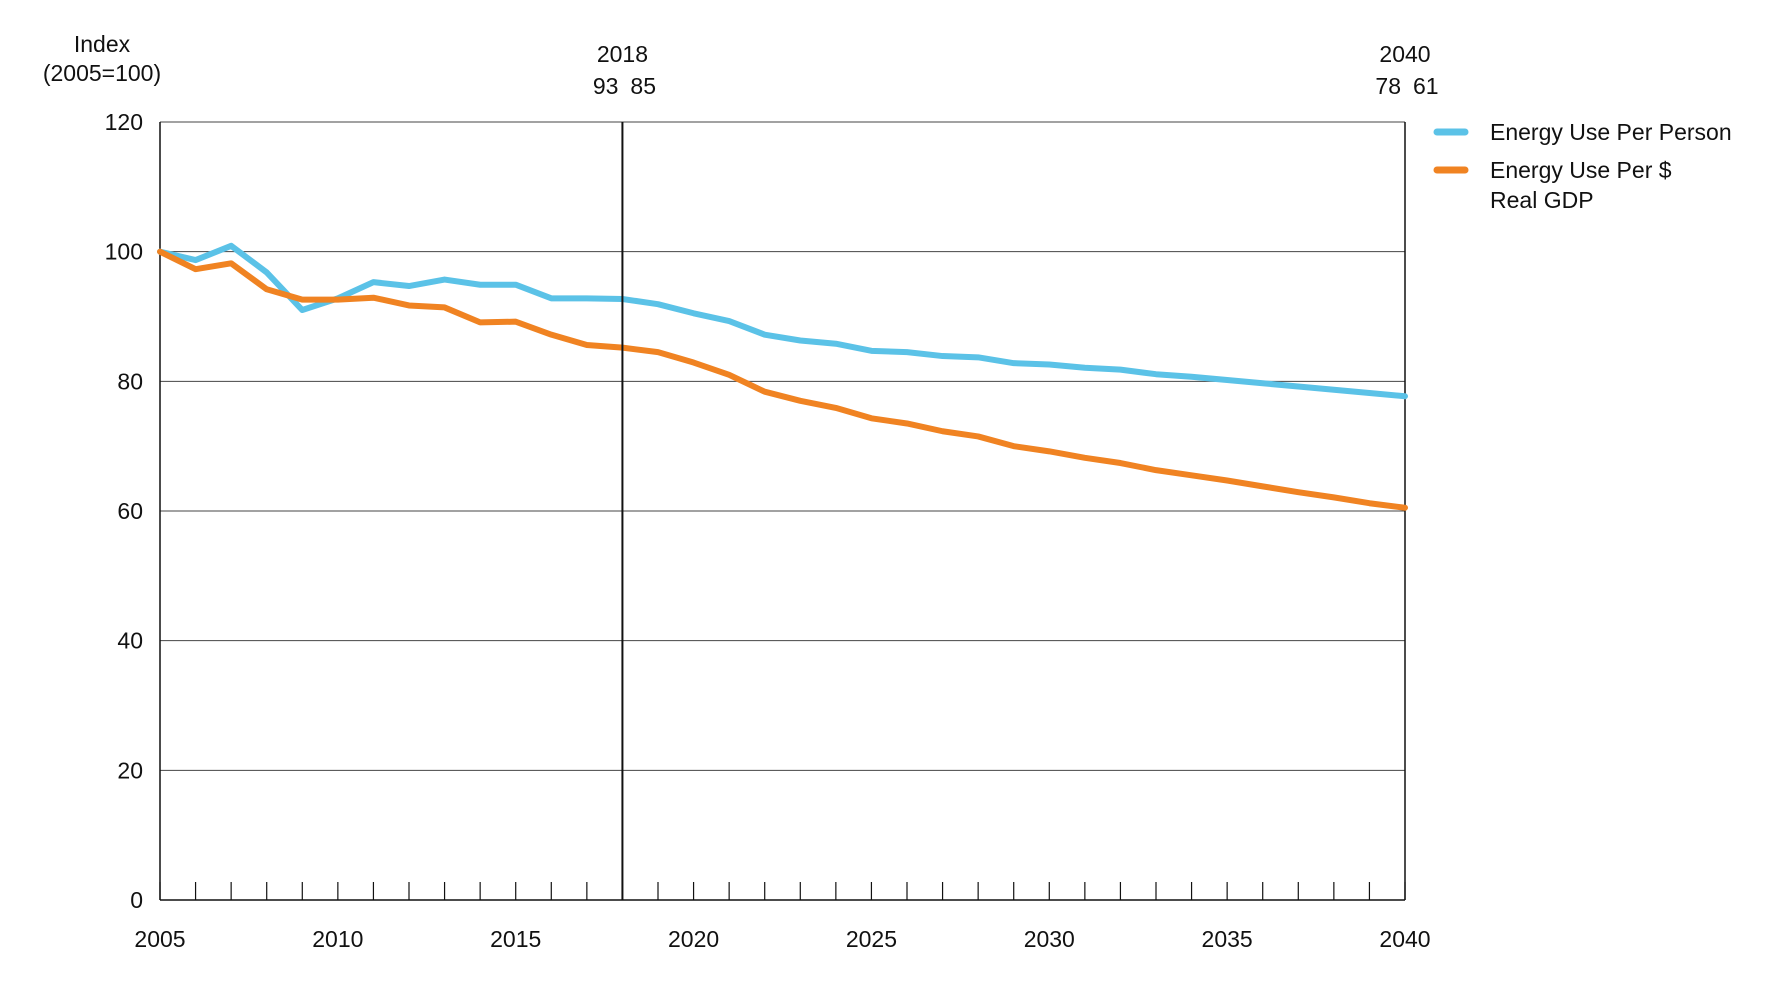  What do you see at coordinates (1611, 132) in the screenshot?
I see `legend-label-0: Energy Use Per Person` at bounding box center [1611, 132].